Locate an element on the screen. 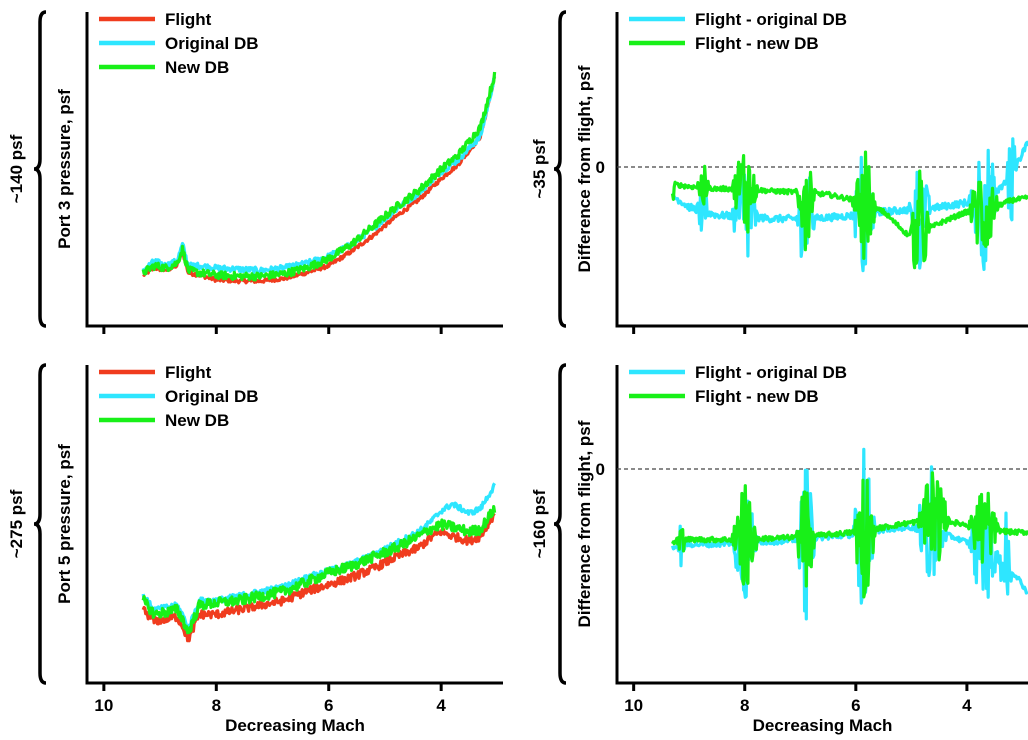 Image resolution: width=1028 pixels, height=740 pixels. scale-label: ~35 psf is located at coordinates (539, 168).